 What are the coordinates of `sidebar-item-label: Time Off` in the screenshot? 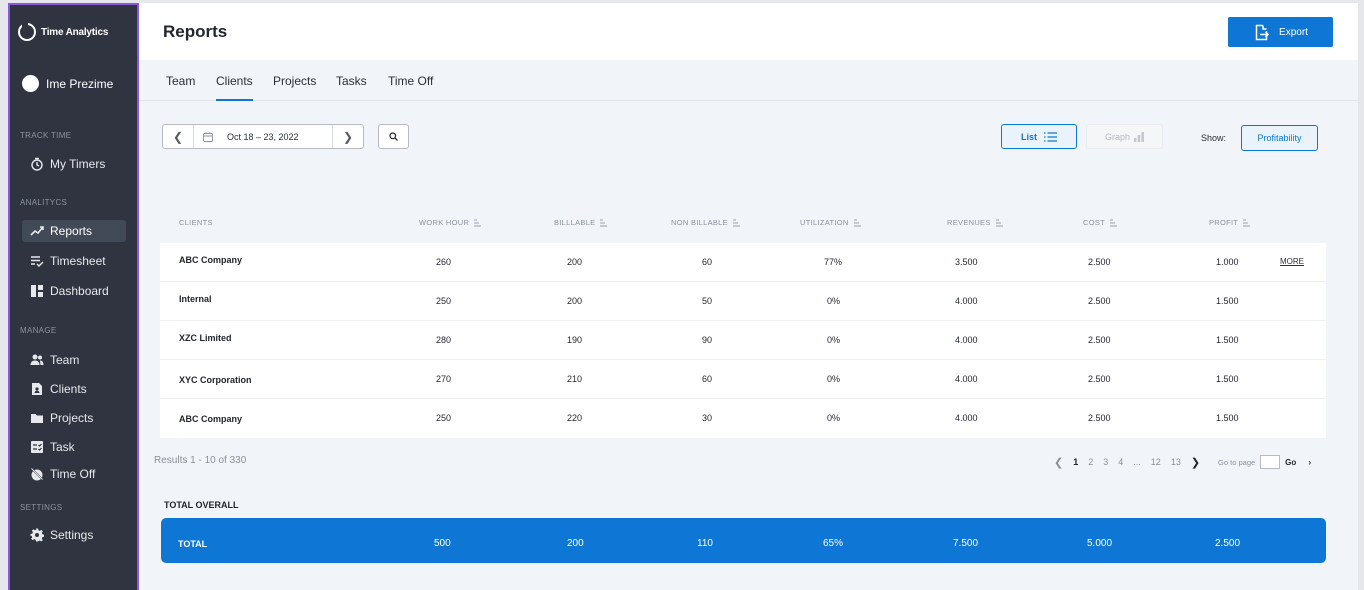 It's located at (73, 474).